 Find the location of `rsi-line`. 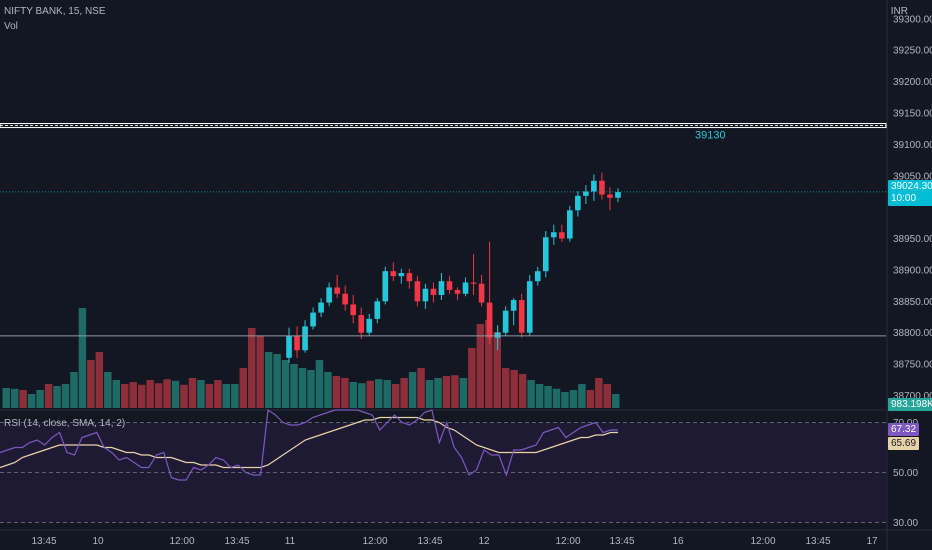

rsi-line is located at coordinates (309, 444).